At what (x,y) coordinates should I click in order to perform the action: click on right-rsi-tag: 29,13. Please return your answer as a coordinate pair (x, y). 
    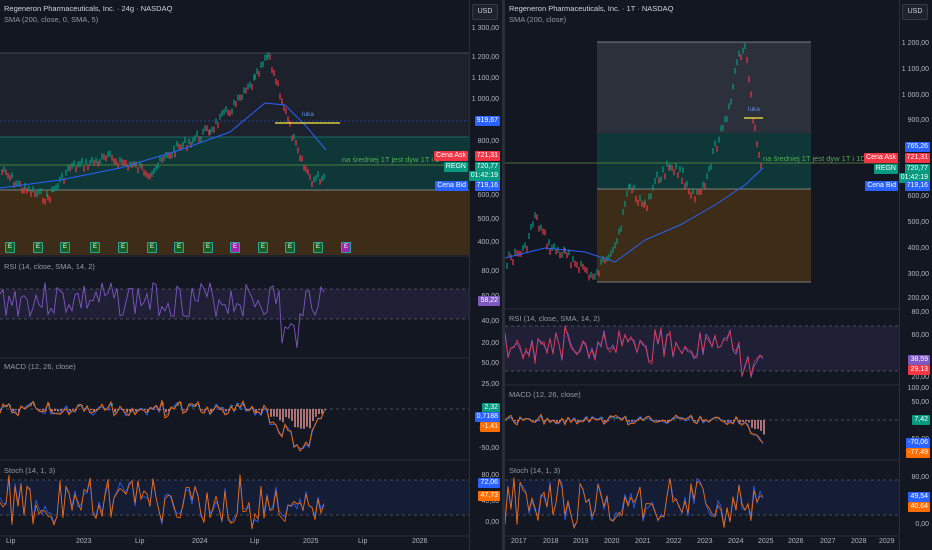
    Looking at the image, I should click on (919, 370).